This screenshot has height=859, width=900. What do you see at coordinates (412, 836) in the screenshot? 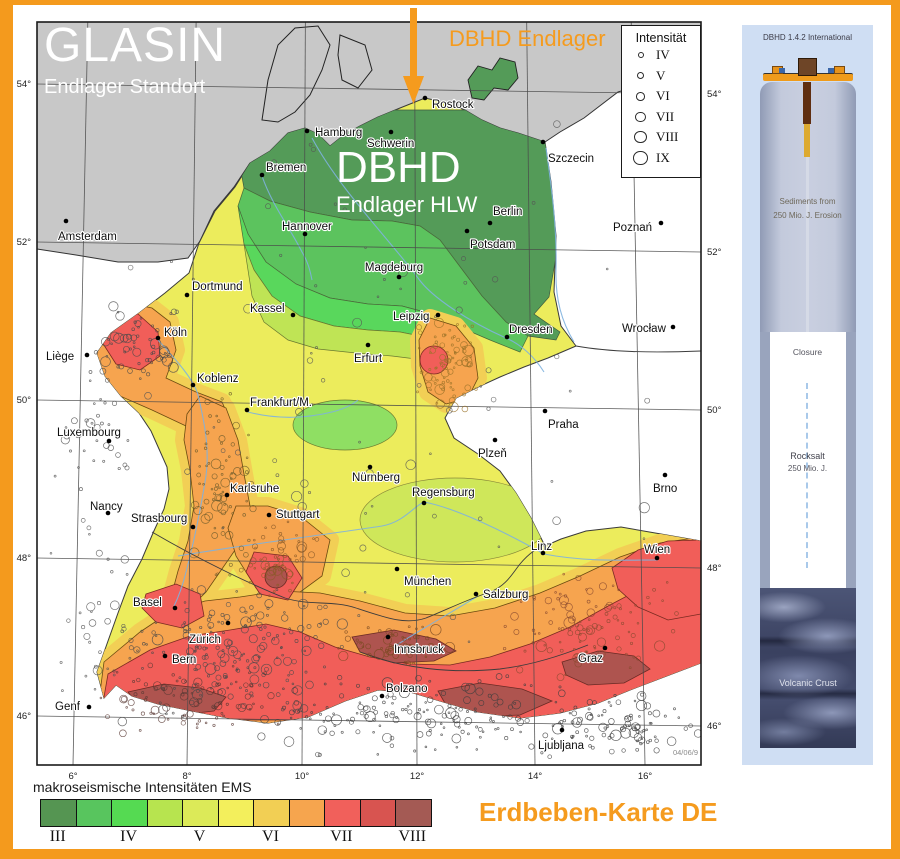
I see `colorbar-roman-label: VIII` at bounding box center [412, 836].